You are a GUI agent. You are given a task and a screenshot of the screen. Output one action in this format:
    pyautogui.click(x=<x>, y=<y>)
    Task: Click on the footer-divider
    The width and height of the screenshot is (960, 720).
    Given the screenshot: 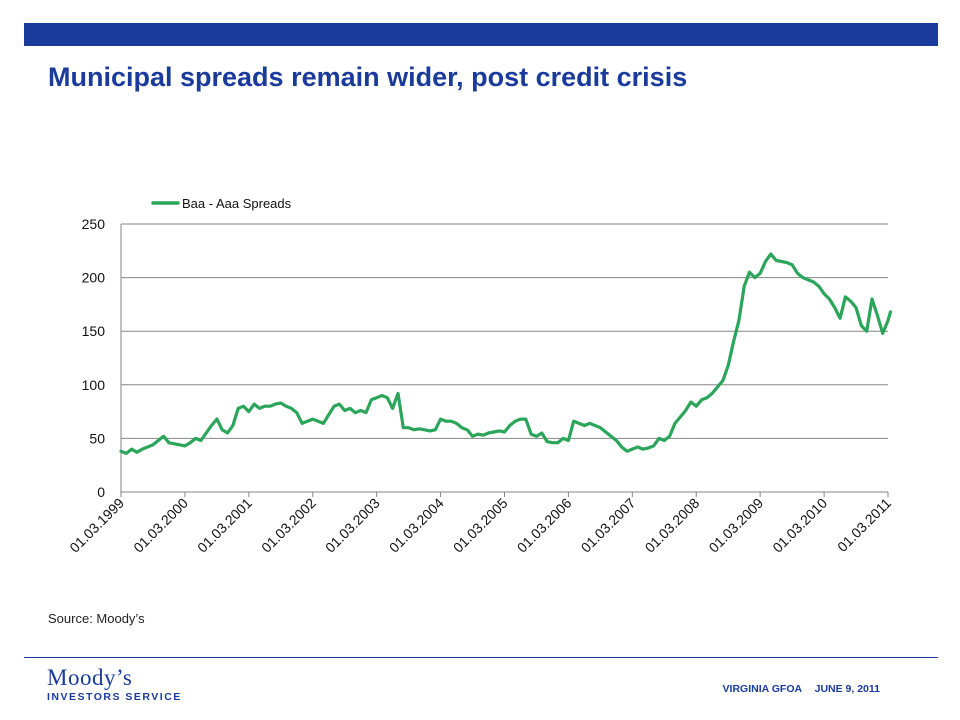 What is the action you would take?
    pyautogui.click(x=481, y=657)
    